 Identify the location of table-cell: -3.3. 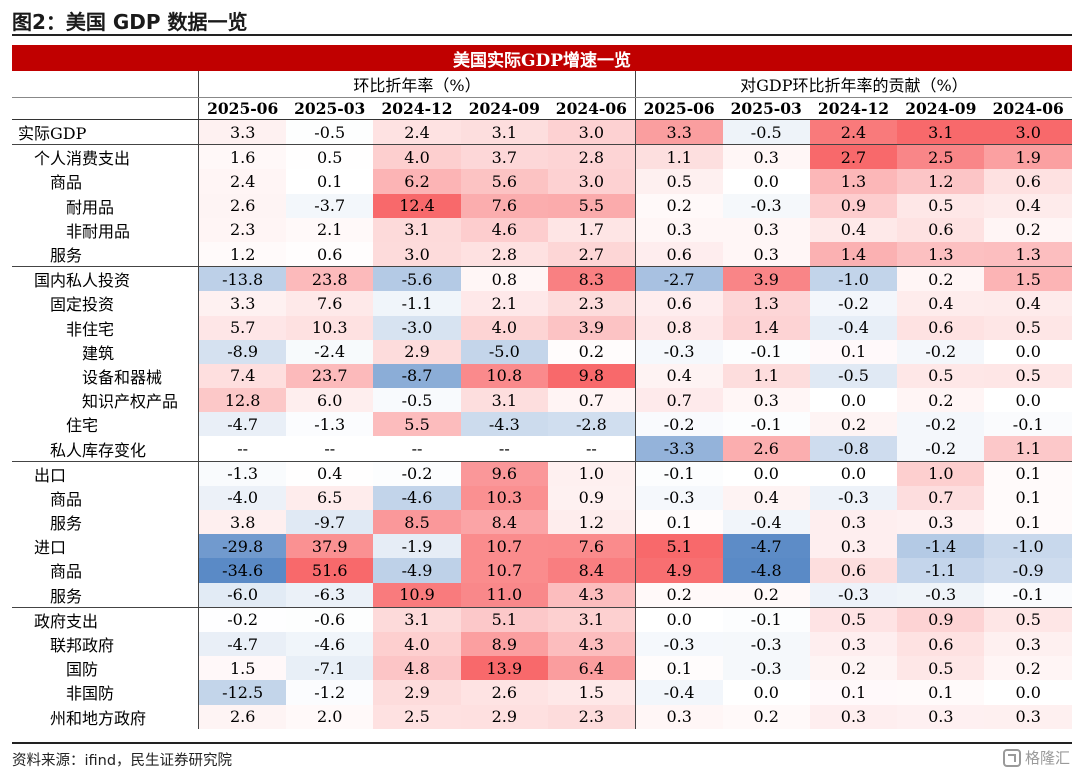
(678, 449).